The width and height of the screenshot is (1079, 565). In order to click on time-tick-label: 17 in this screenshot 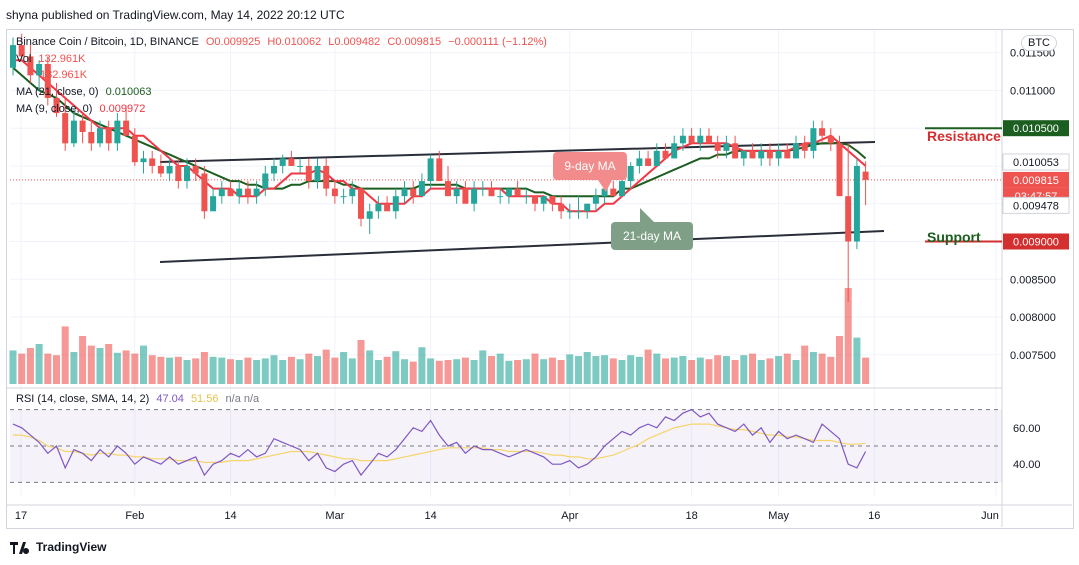, I will do `click(21, 516)`.